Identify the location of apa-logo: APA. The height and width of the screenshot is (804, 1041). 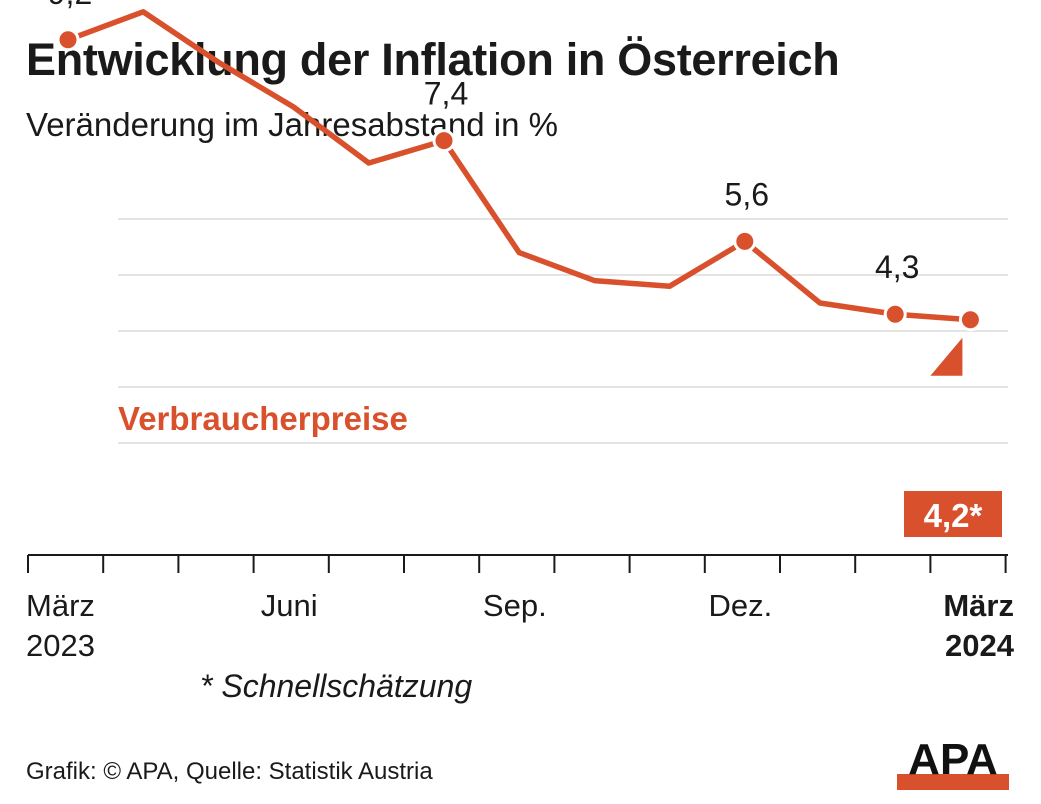
(953, 764).